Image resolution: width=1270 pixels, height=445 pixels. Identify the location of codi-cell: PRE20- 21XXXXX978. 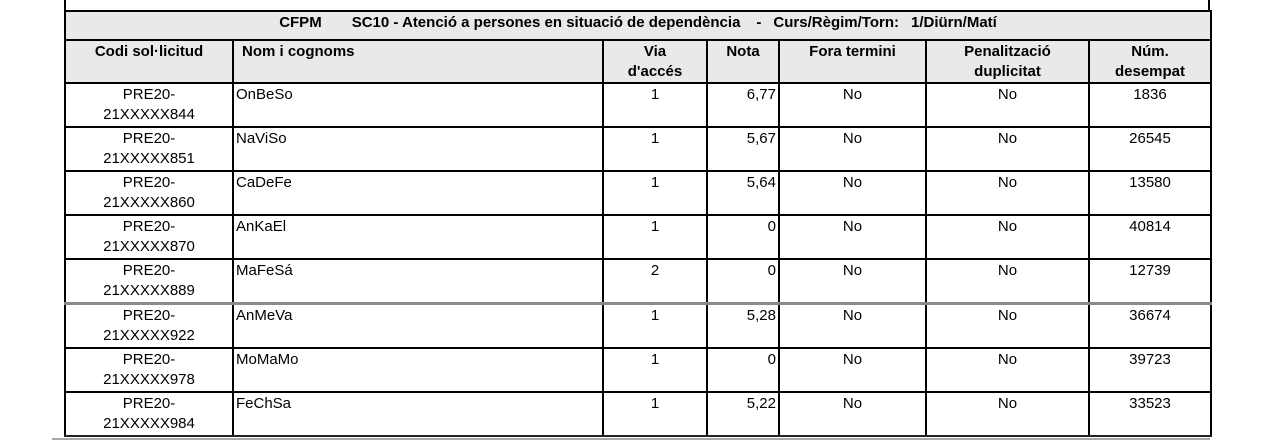
(149, 370).